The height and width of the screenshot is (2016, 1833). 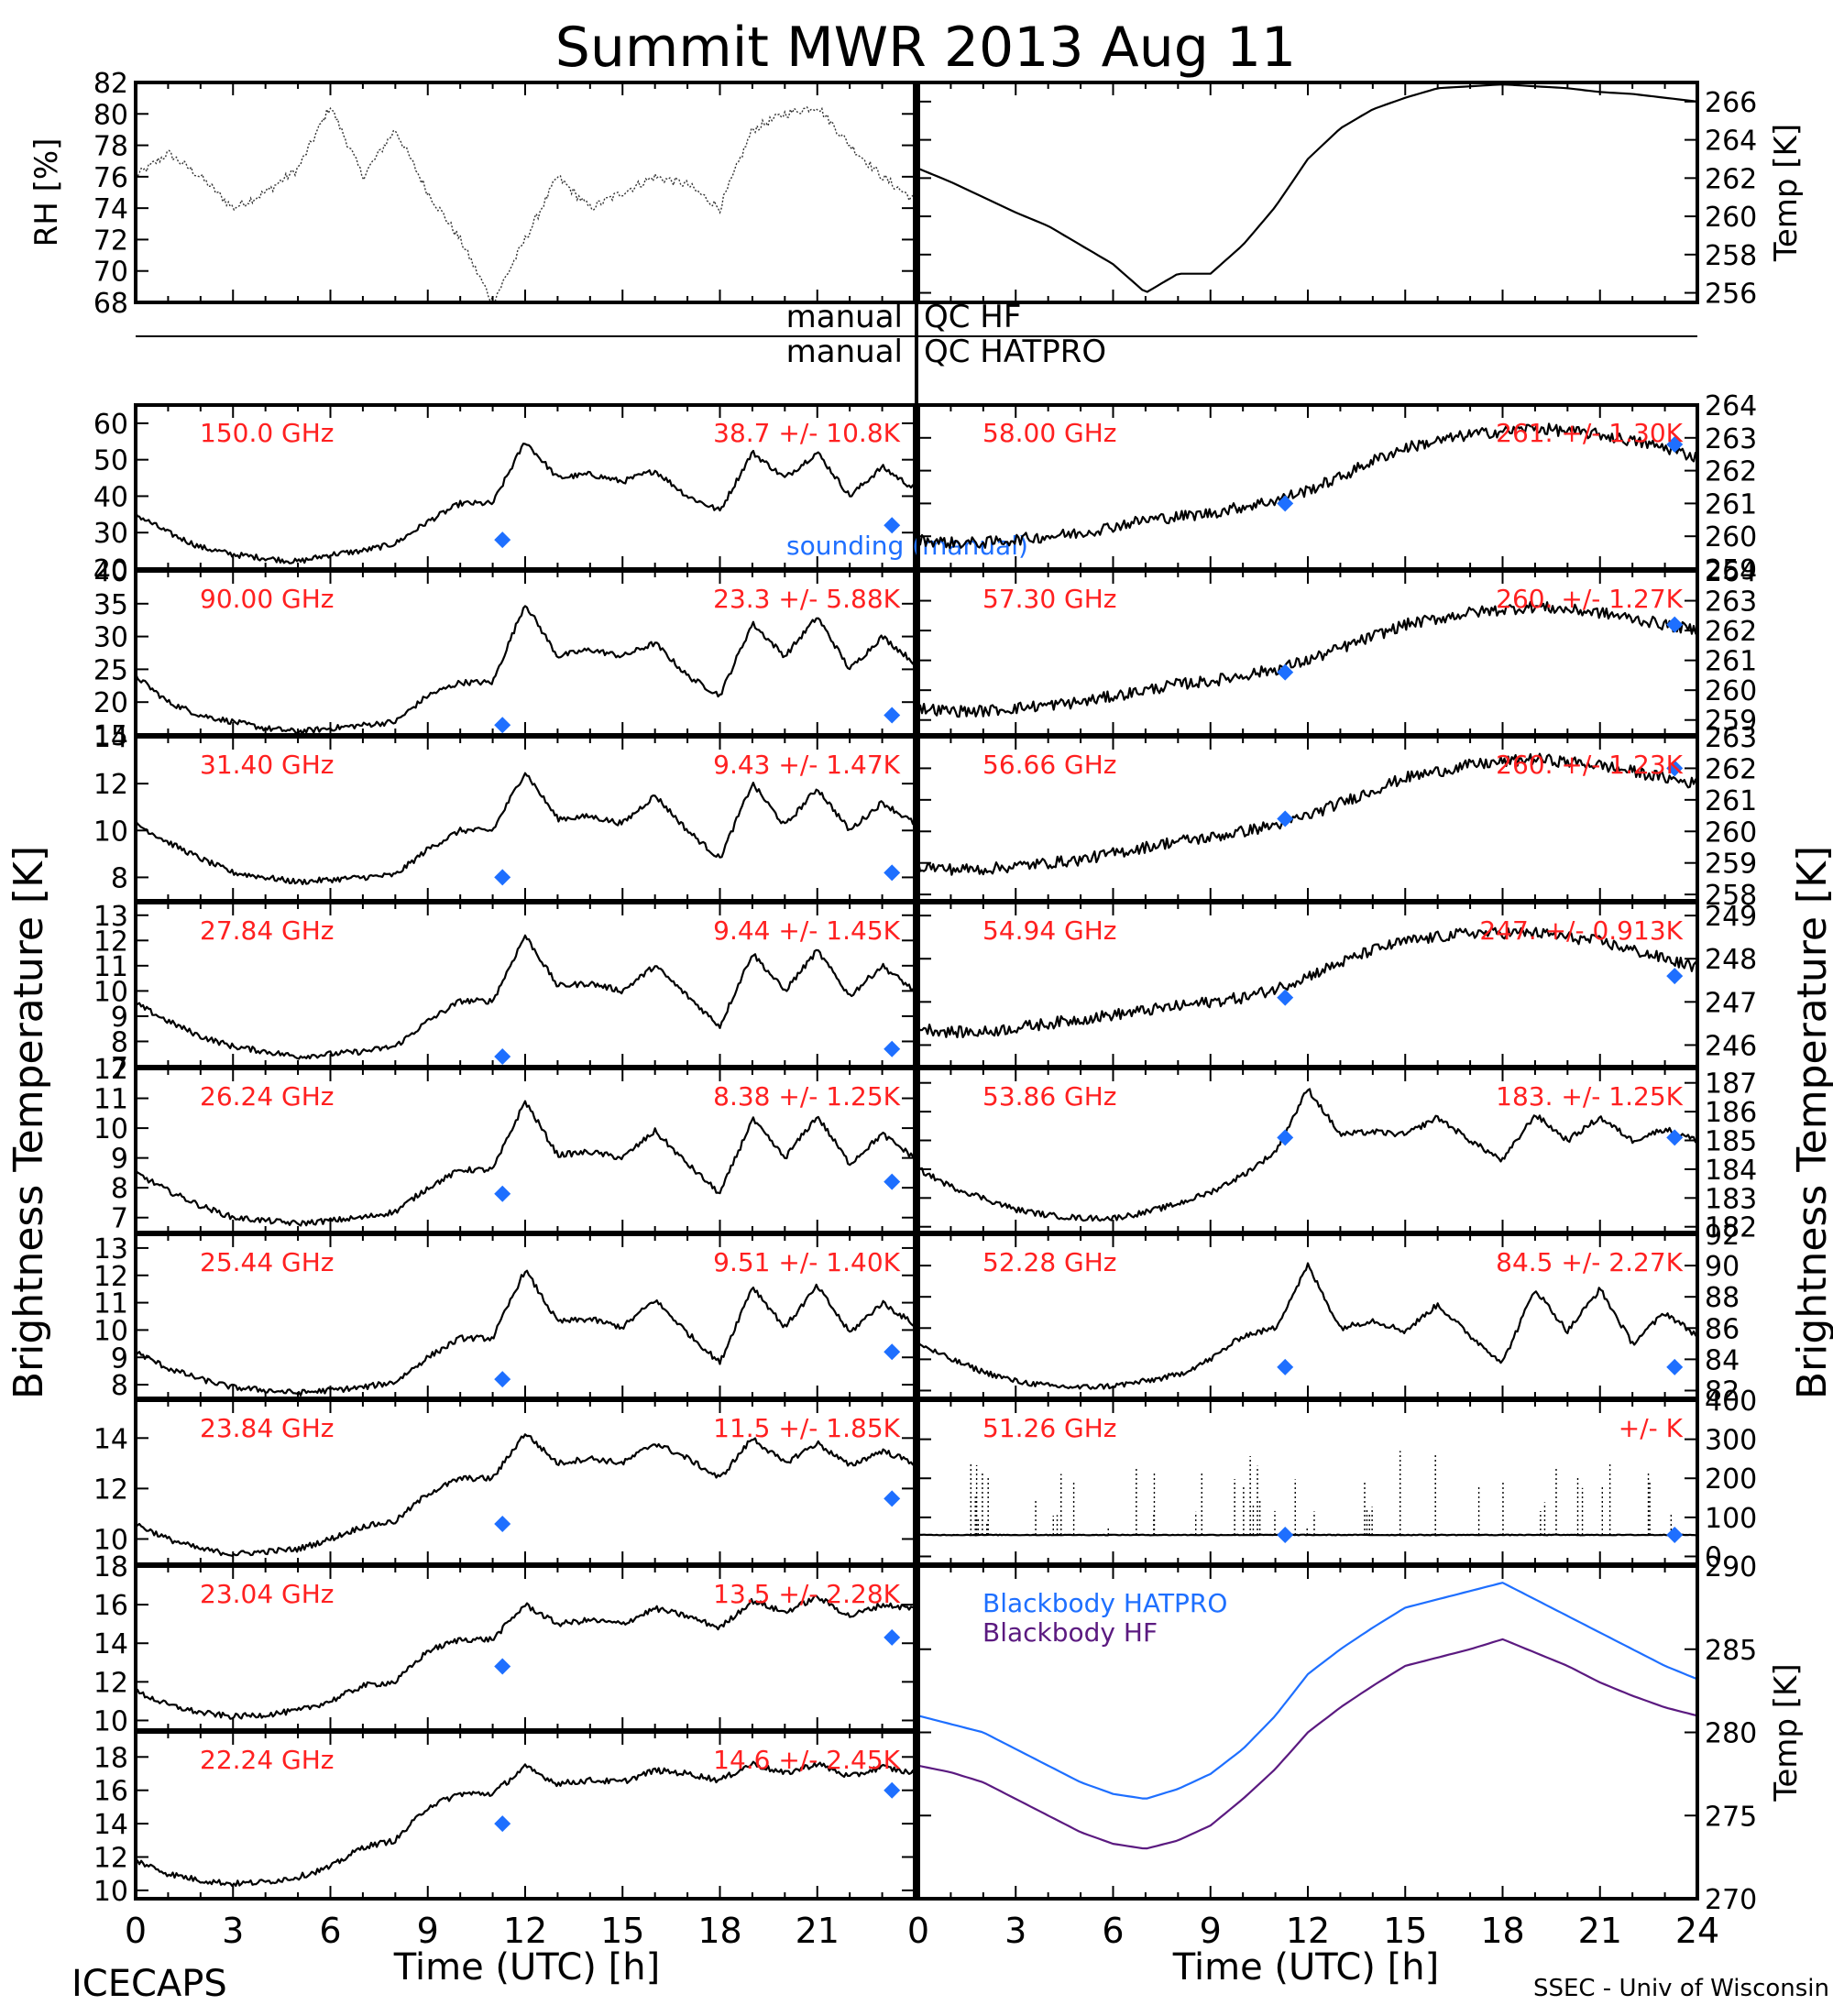 I want to click on right-xtick-label: 3, so click(x=1015, y=1931).